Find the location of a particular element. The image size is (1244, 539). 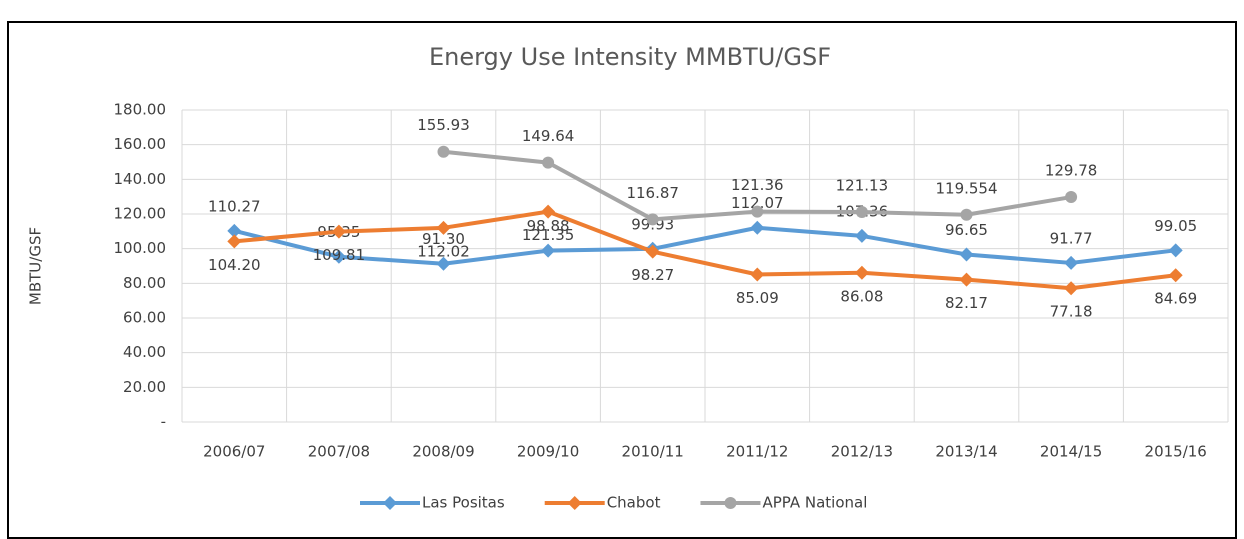

y-tick-label: 40.00 is located at coordinates (144, 352).